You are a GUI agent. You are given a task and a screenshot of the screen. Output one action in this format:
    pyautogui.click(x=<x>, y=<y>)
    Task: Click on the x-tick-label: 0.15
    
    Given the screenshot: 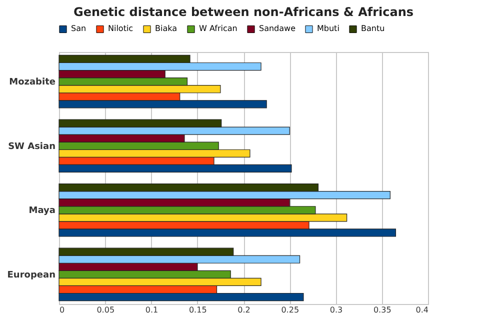 What is the action you would take?
    pyautogui.click(x=197, y=310)
    